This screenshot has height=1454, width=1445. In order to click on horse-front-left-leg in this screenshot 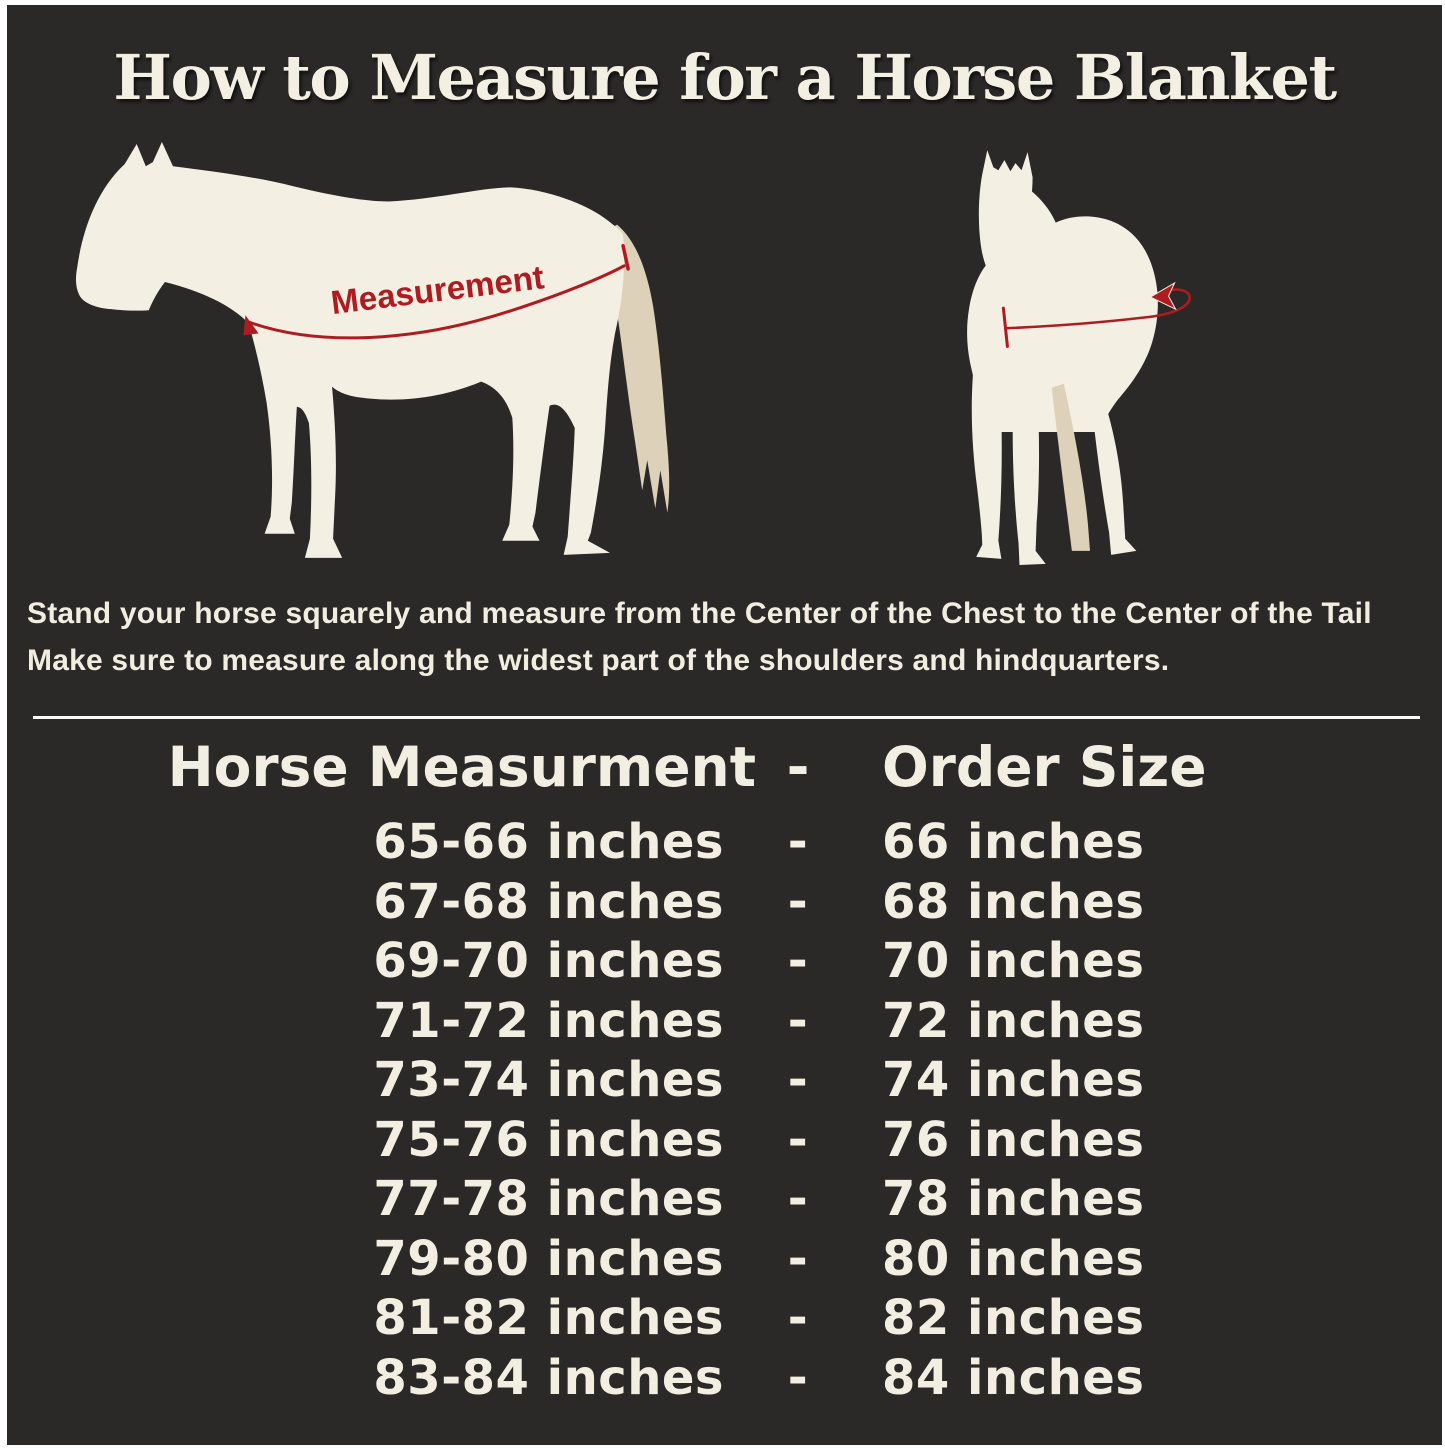, I will do `click(986, 465)`.